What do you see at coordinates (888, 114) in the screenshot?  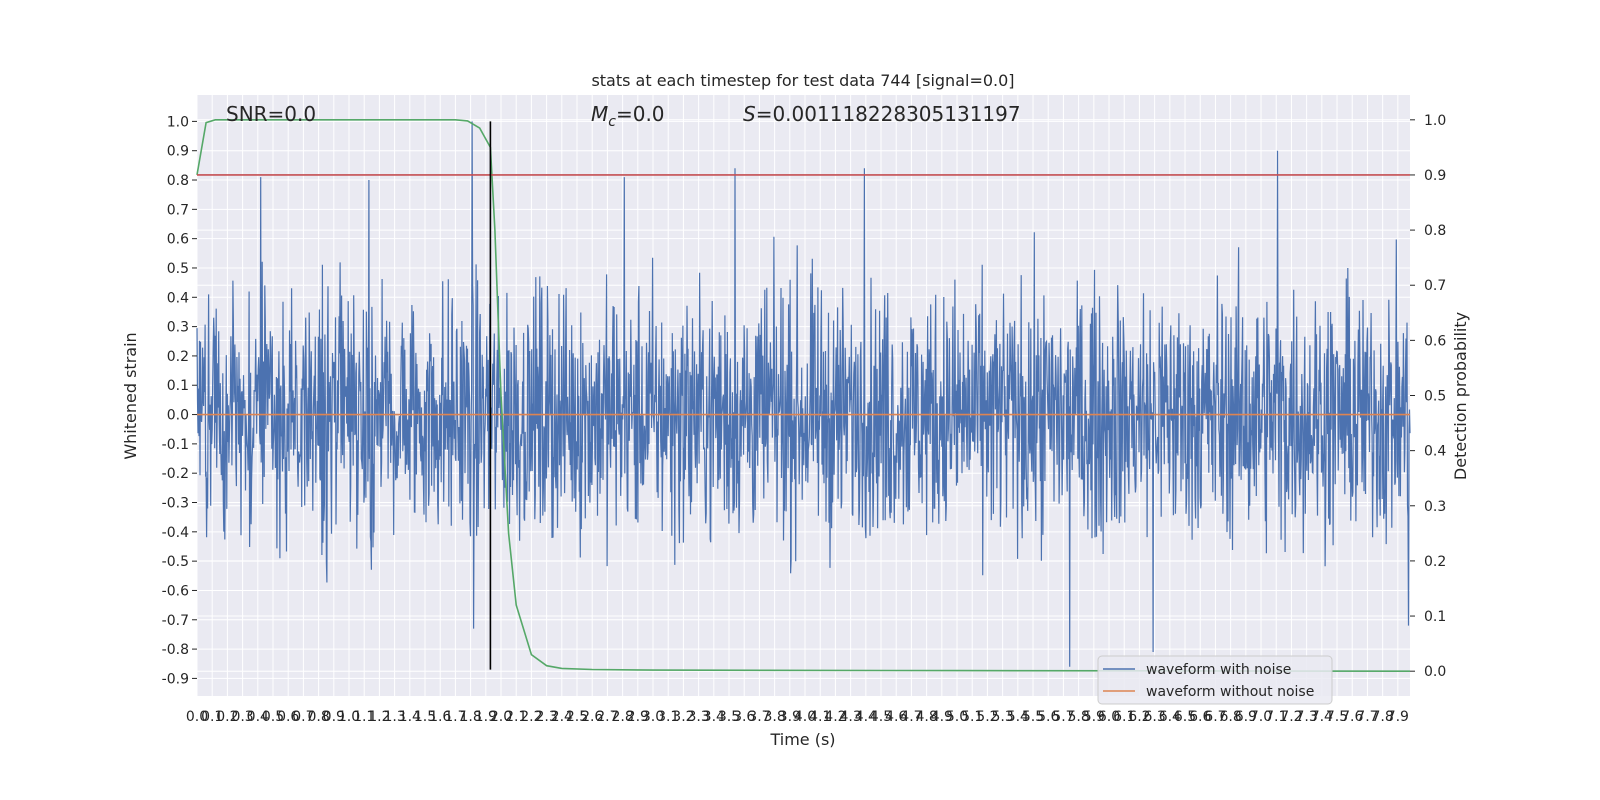 I see `statistic-value: =0.001118228305131197` at bounding box center [888, 114].